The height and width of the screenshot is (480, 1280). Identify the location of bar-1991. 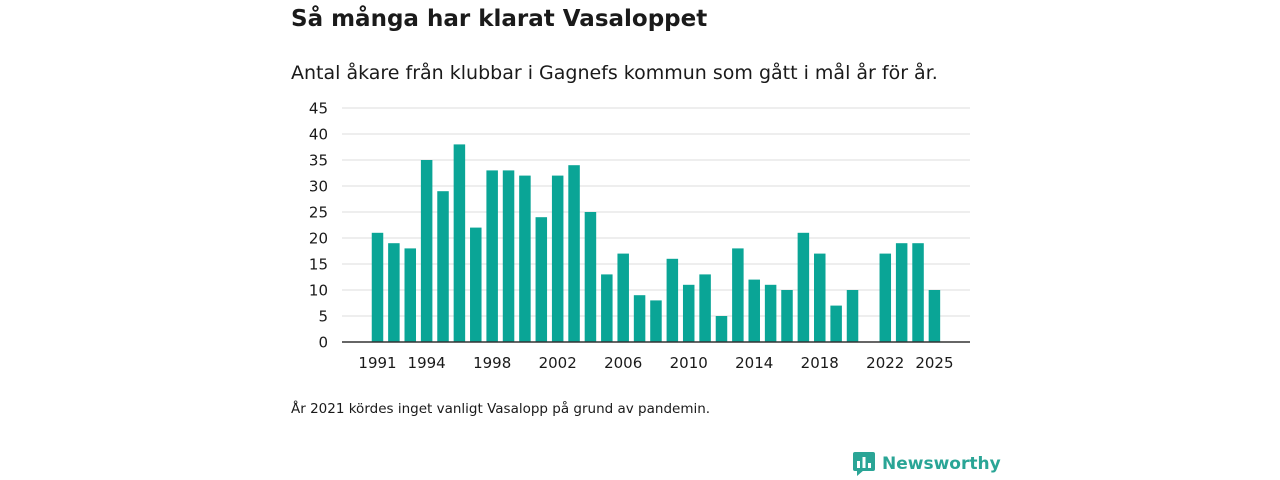
(377, 287).